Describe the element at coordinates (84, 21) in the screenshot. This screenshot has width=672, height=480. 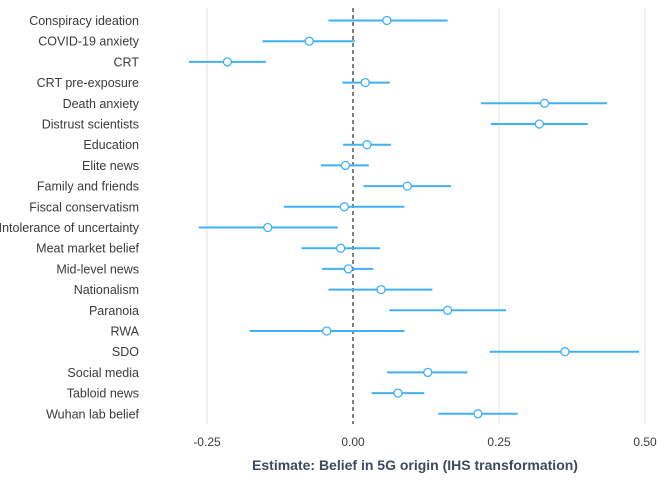
I see `category-label: Conspiracy ideation` at that location.